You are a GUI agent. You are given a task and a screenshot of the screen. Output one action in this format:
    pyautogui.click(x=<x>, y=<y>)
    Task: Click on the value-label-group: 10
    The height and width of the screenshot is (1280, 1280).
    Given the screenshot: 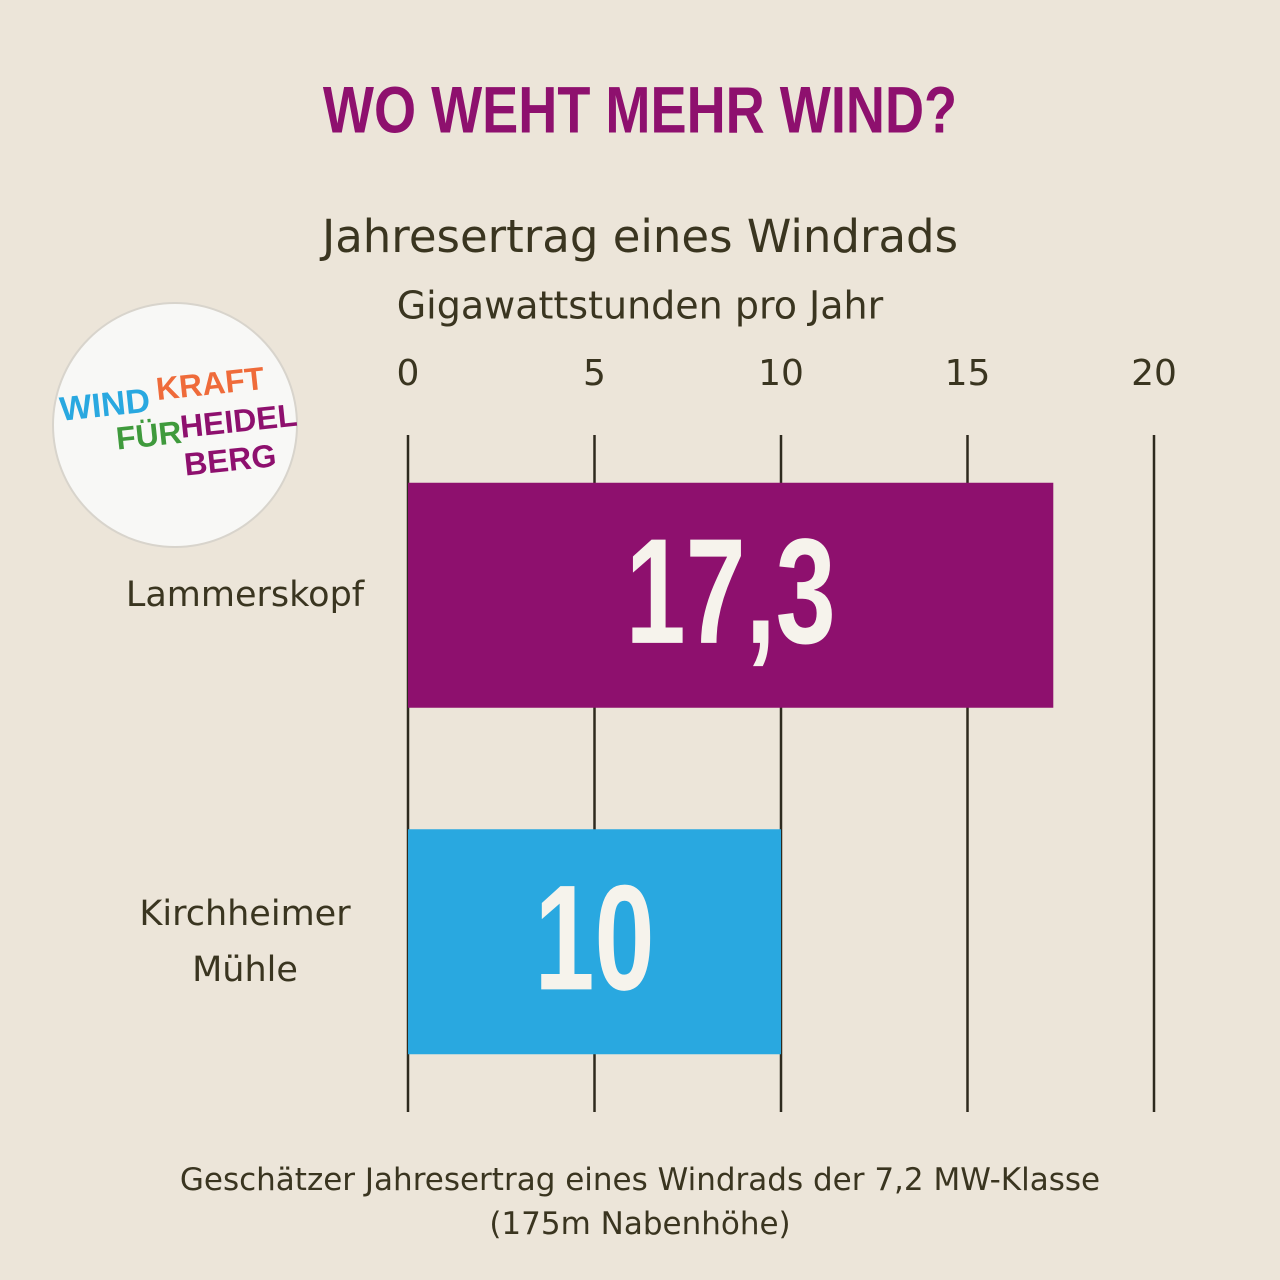 What is the action you would take?
    pyautogui.click(x=594, y=938)
    